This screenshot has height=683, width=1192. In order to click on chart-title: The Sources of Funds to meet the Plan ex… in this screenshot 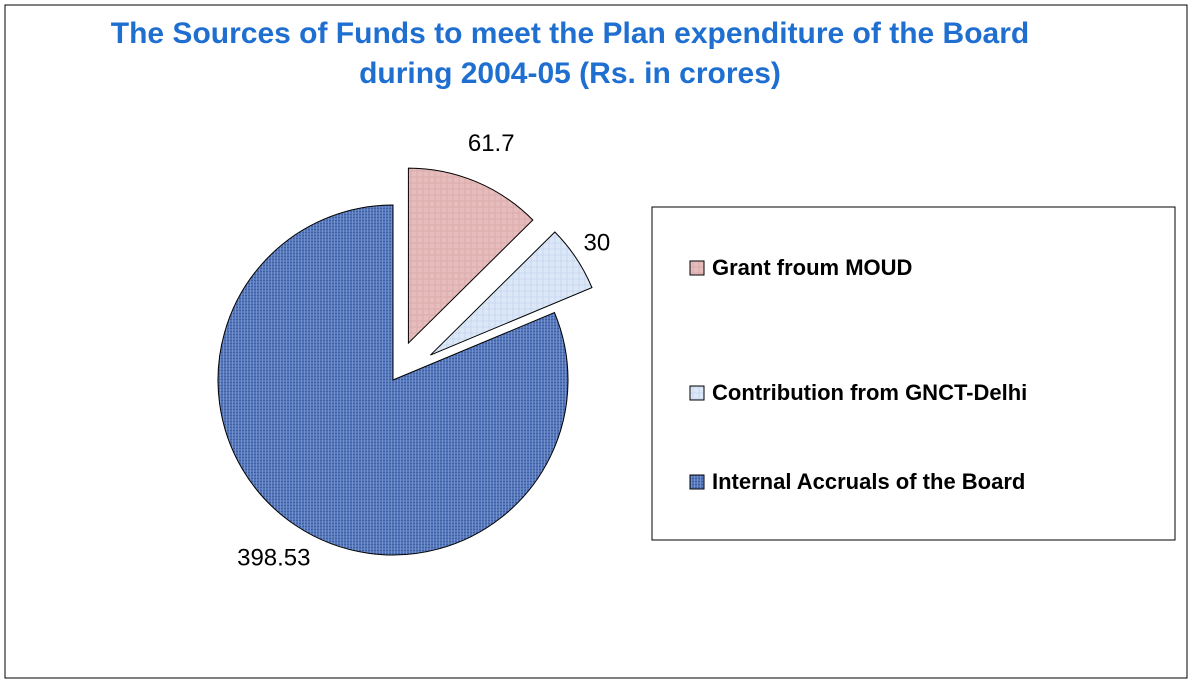, I will do `click(570, 53)`.